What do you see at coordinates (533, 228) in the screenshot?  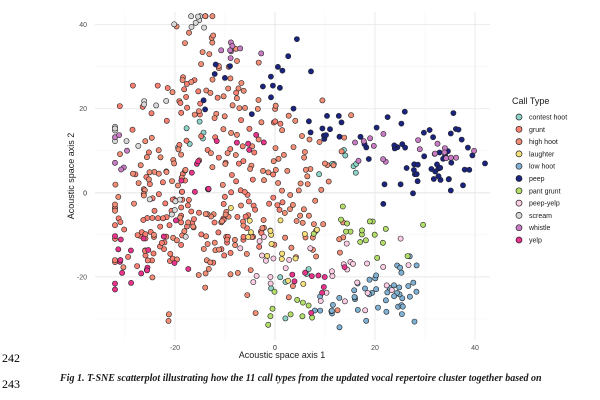 I see `legend-item: whistle` at bounding box center [533, 228].